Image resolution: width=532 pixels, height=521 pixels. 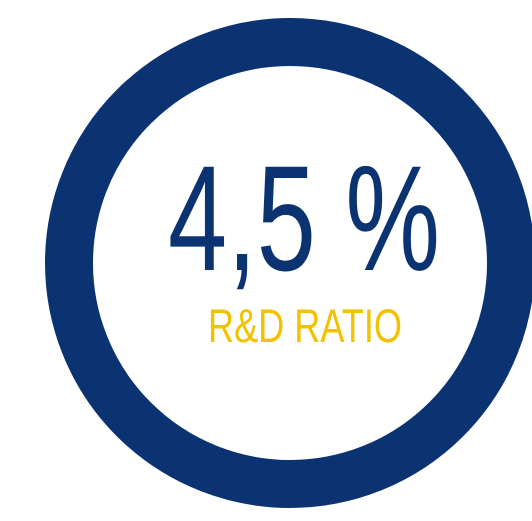 I want to click on label: R&D RATIO, so click(x=305, y=325).